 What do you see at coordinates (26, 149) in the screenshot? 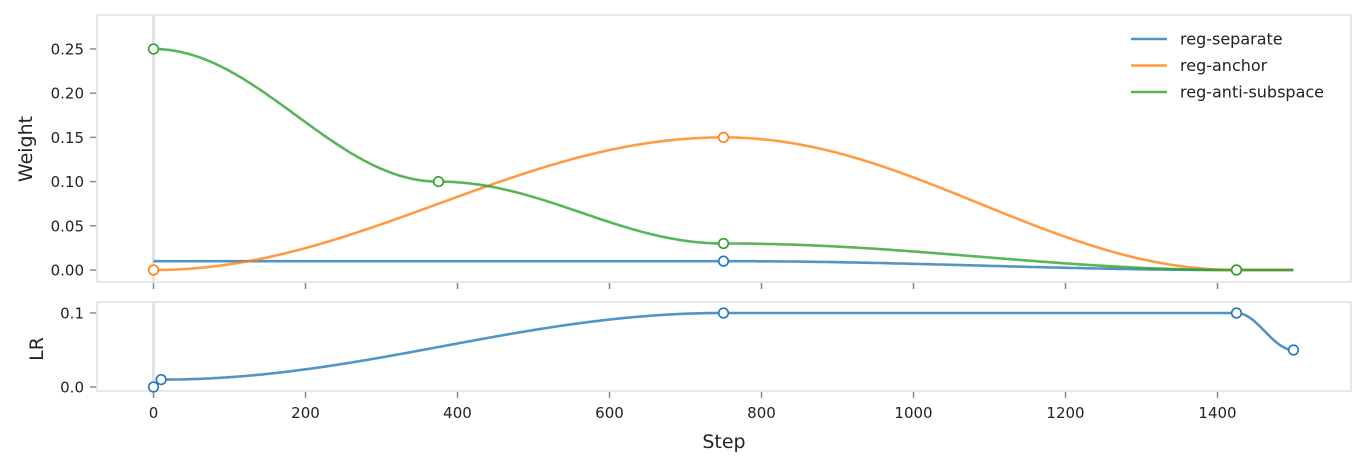
I see `weight-axis-label: Weight` at bounding box center [26, 149].